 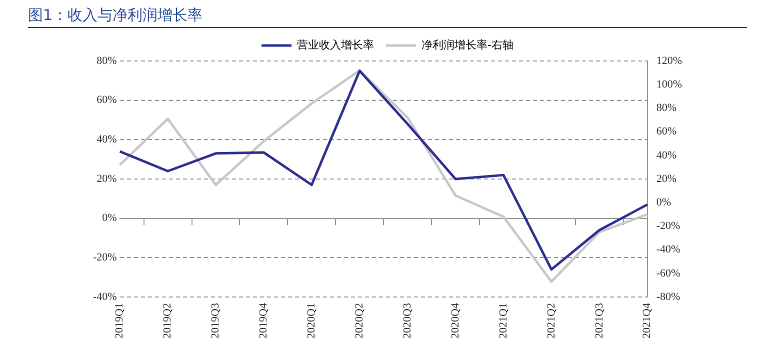 I want to click on x-tick-label: 2021Q4, so click(x=647, y=320).